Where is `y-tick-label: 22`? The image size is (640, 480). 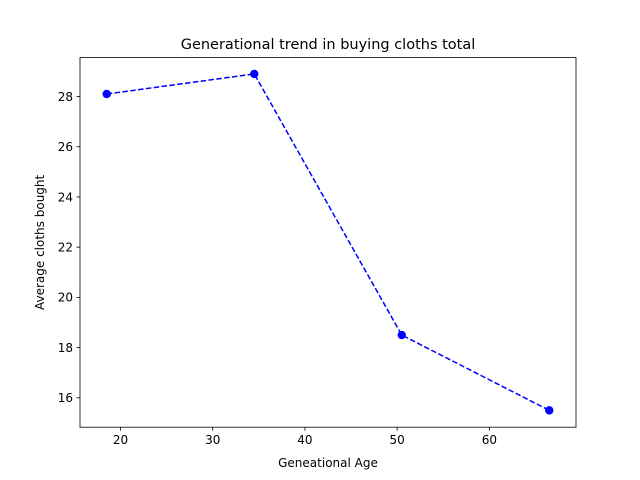
y-tick-label: 22 is located at coordinates (65, 247).